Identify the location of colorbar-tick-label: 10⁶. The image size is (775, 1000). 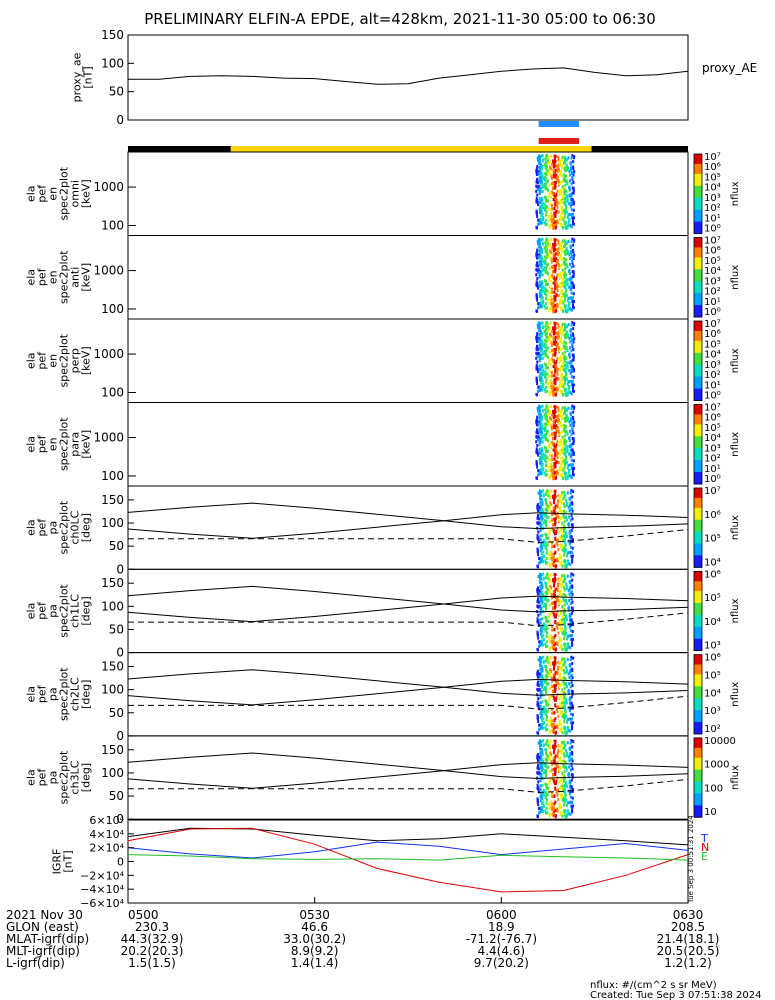
(712, 251).